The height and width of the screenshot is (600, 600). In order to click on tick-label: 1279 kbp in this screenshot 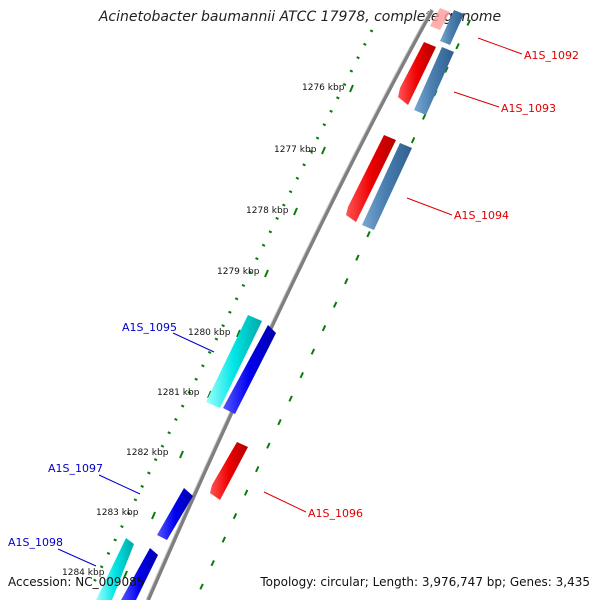, I will do `click(238, 272)`.